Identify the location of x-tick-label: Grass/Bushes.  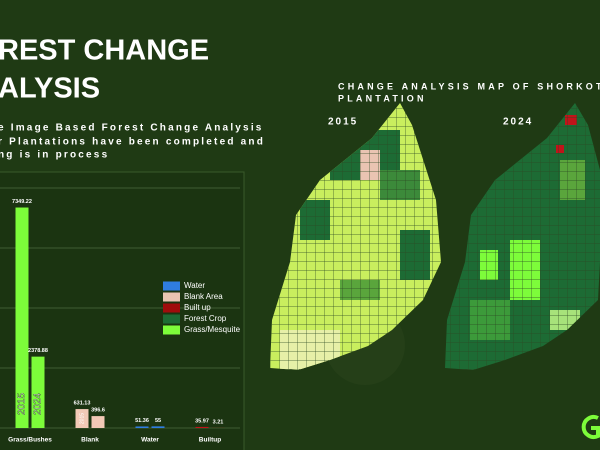
(30, 440).